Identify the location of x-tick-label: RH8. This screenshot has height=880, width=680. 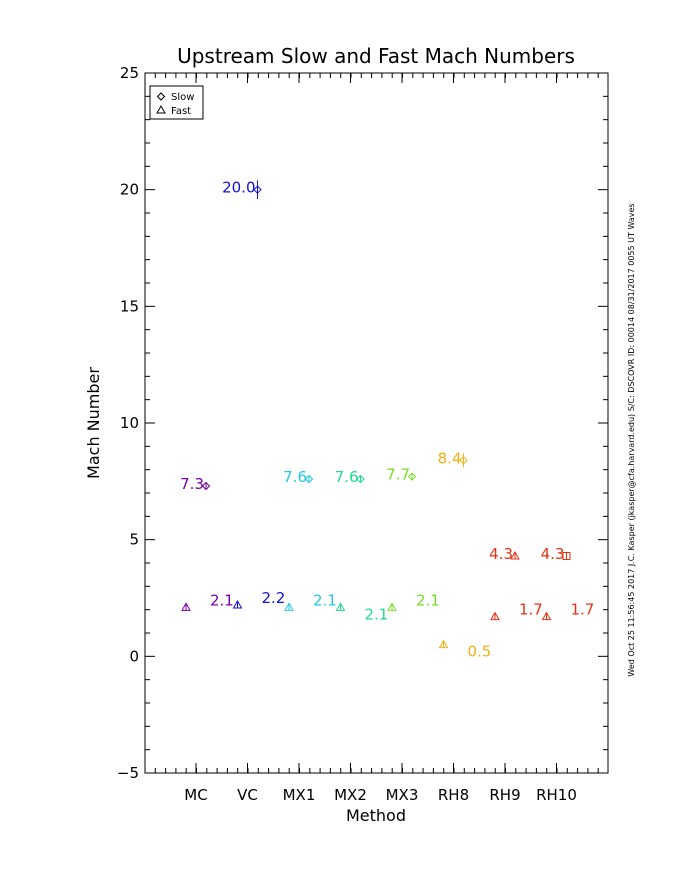
(453, 795).